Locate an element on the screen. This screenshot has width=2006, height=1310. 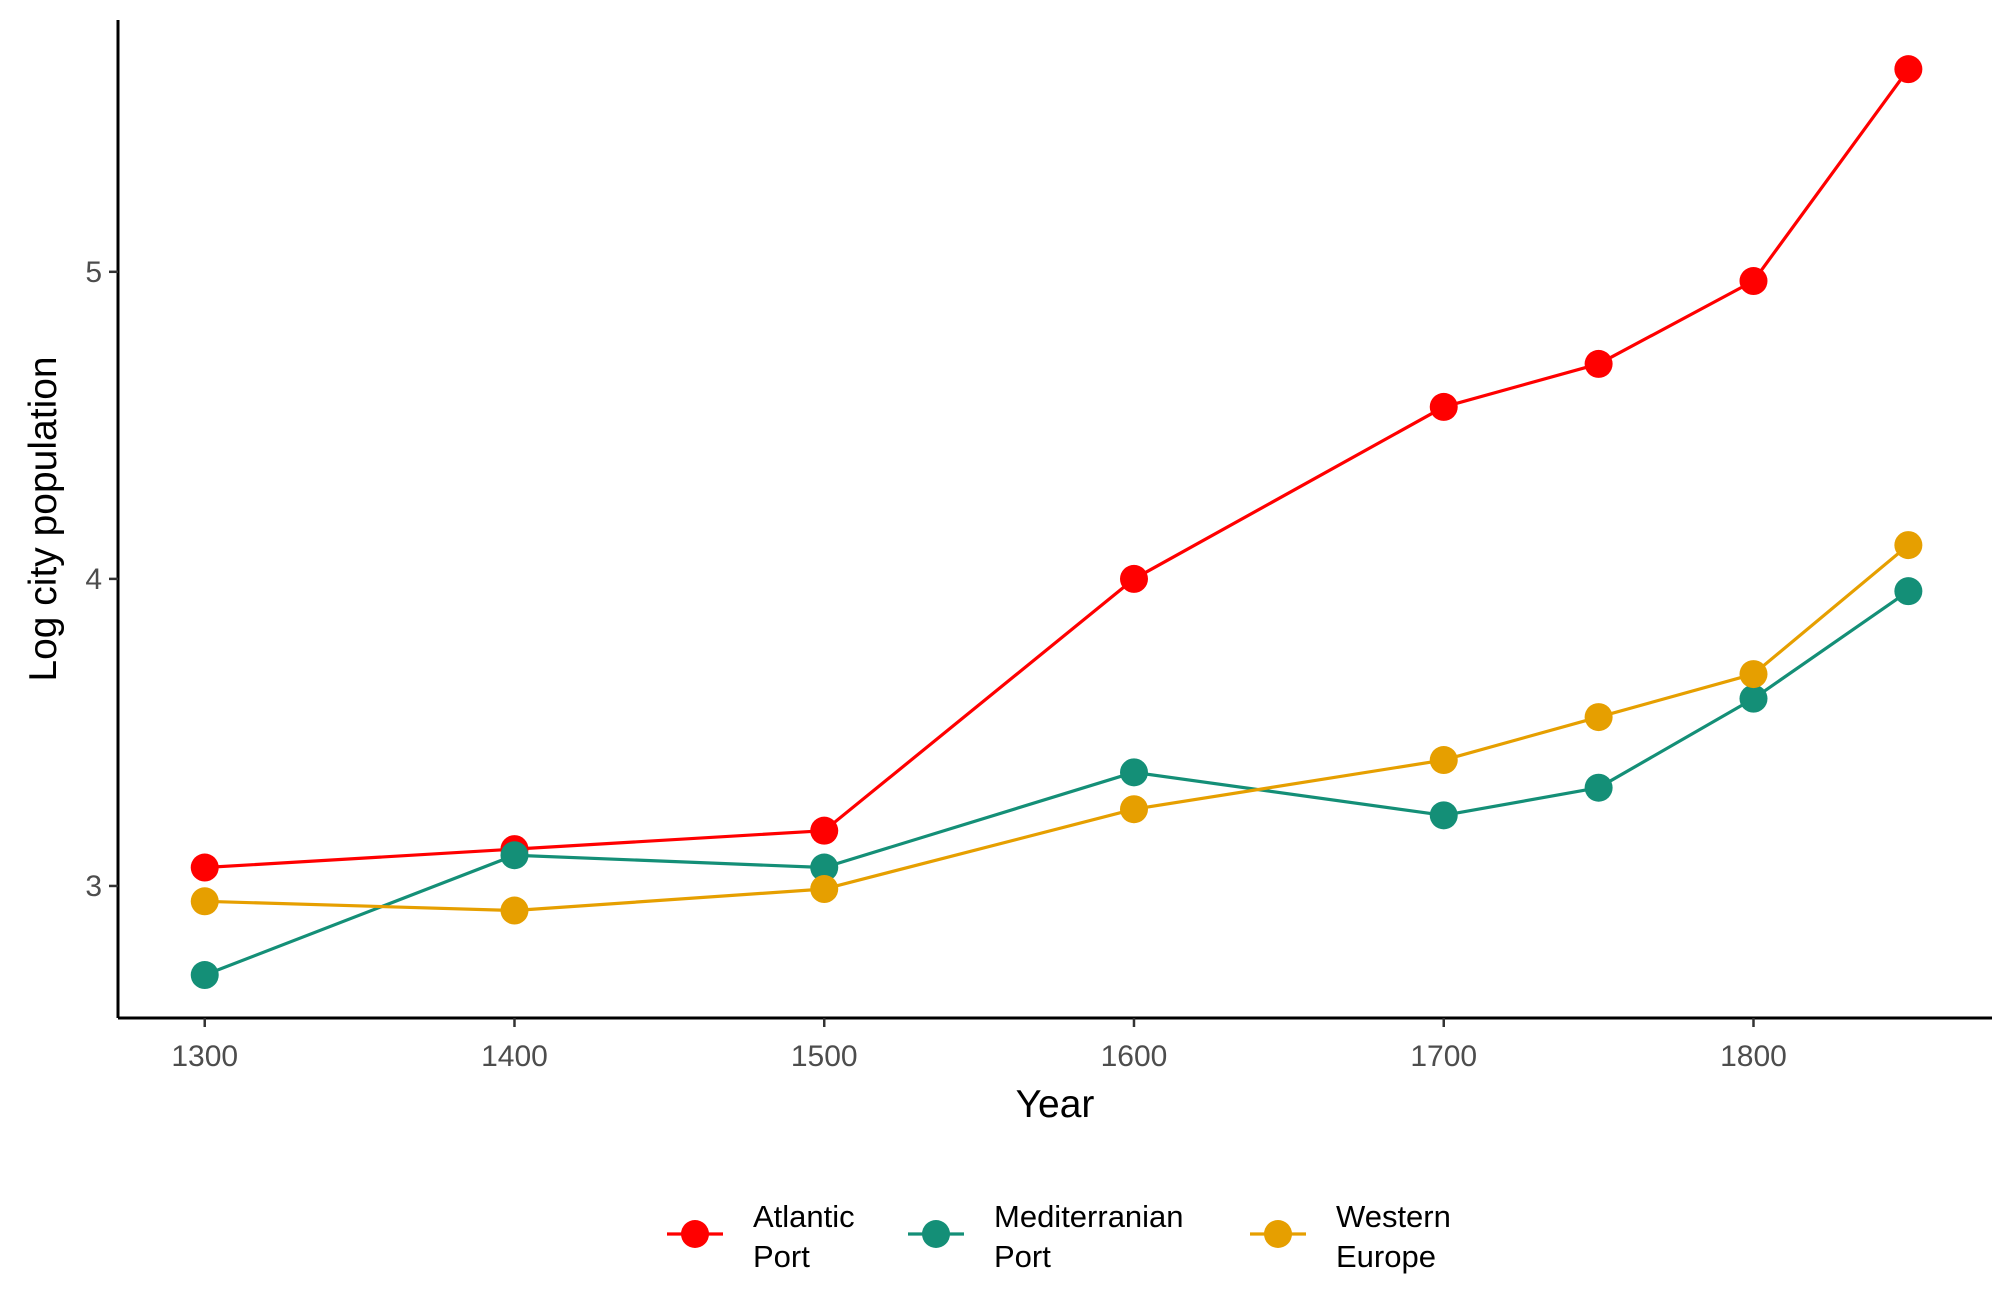
y-axis-title: Log city population is located at coordinates (43, 518).